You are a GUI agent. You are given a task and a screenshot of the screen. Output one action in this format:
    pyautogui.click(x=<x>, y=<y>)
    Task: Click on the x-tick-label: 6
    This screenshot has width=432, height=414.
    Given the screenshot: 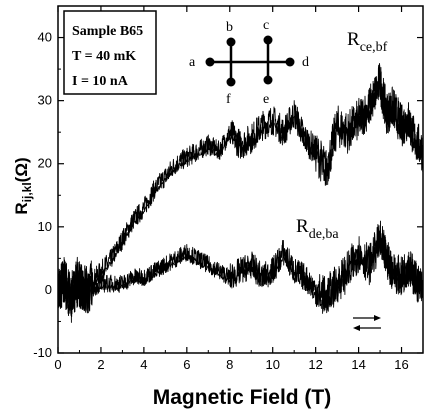 What is the action you would take?
    pyautogui.click(x=186, y=364)
    